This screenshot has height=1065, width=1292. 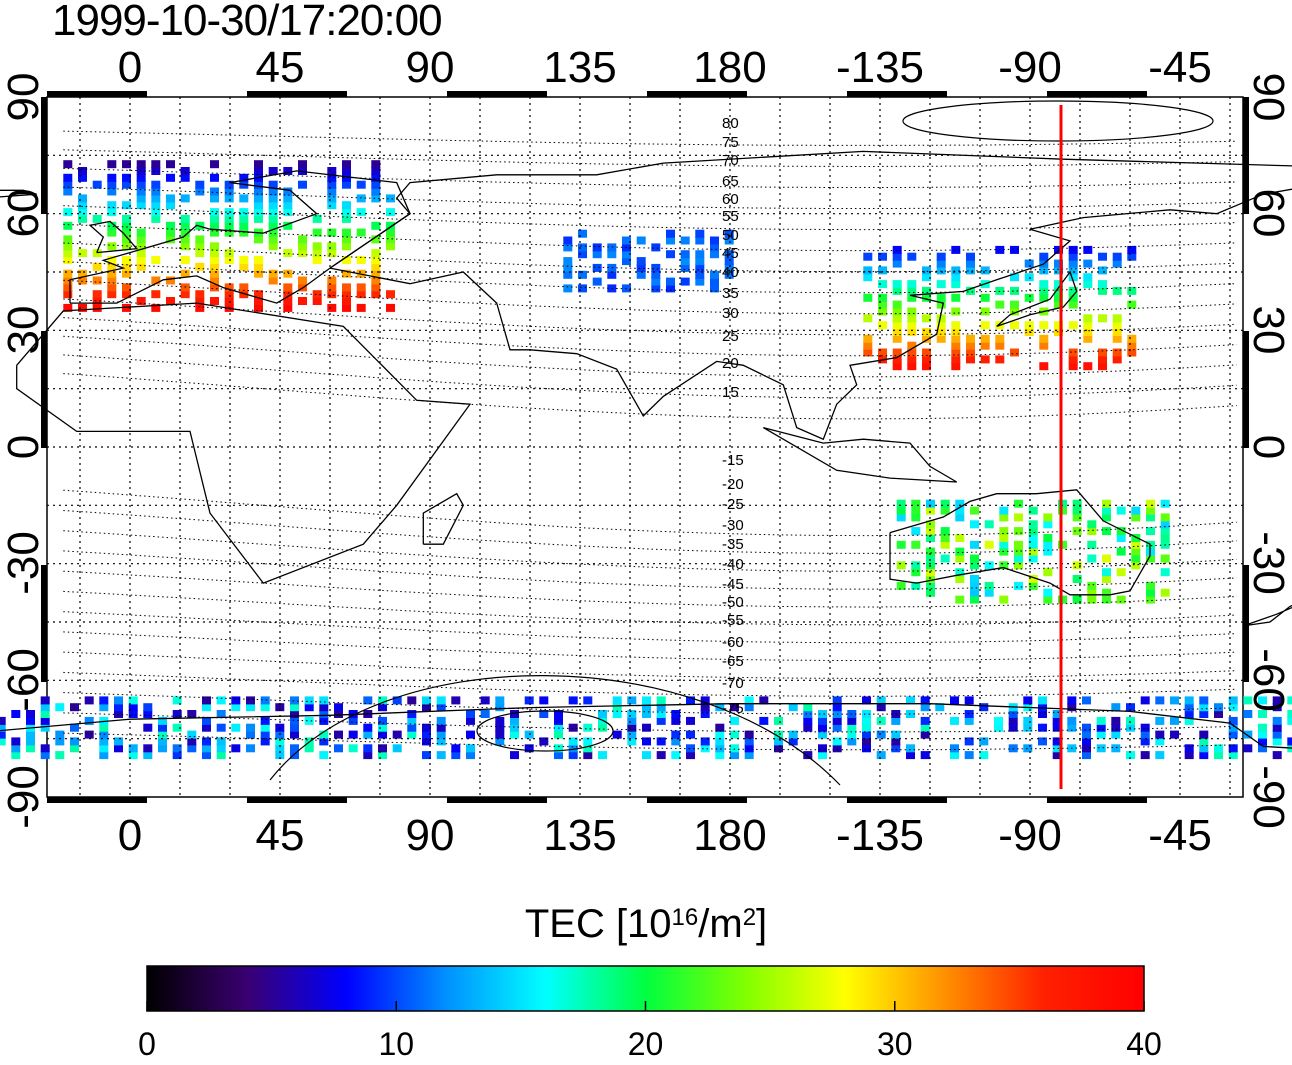 I want to click on contour-label: -20, so click(x=733, y=484).